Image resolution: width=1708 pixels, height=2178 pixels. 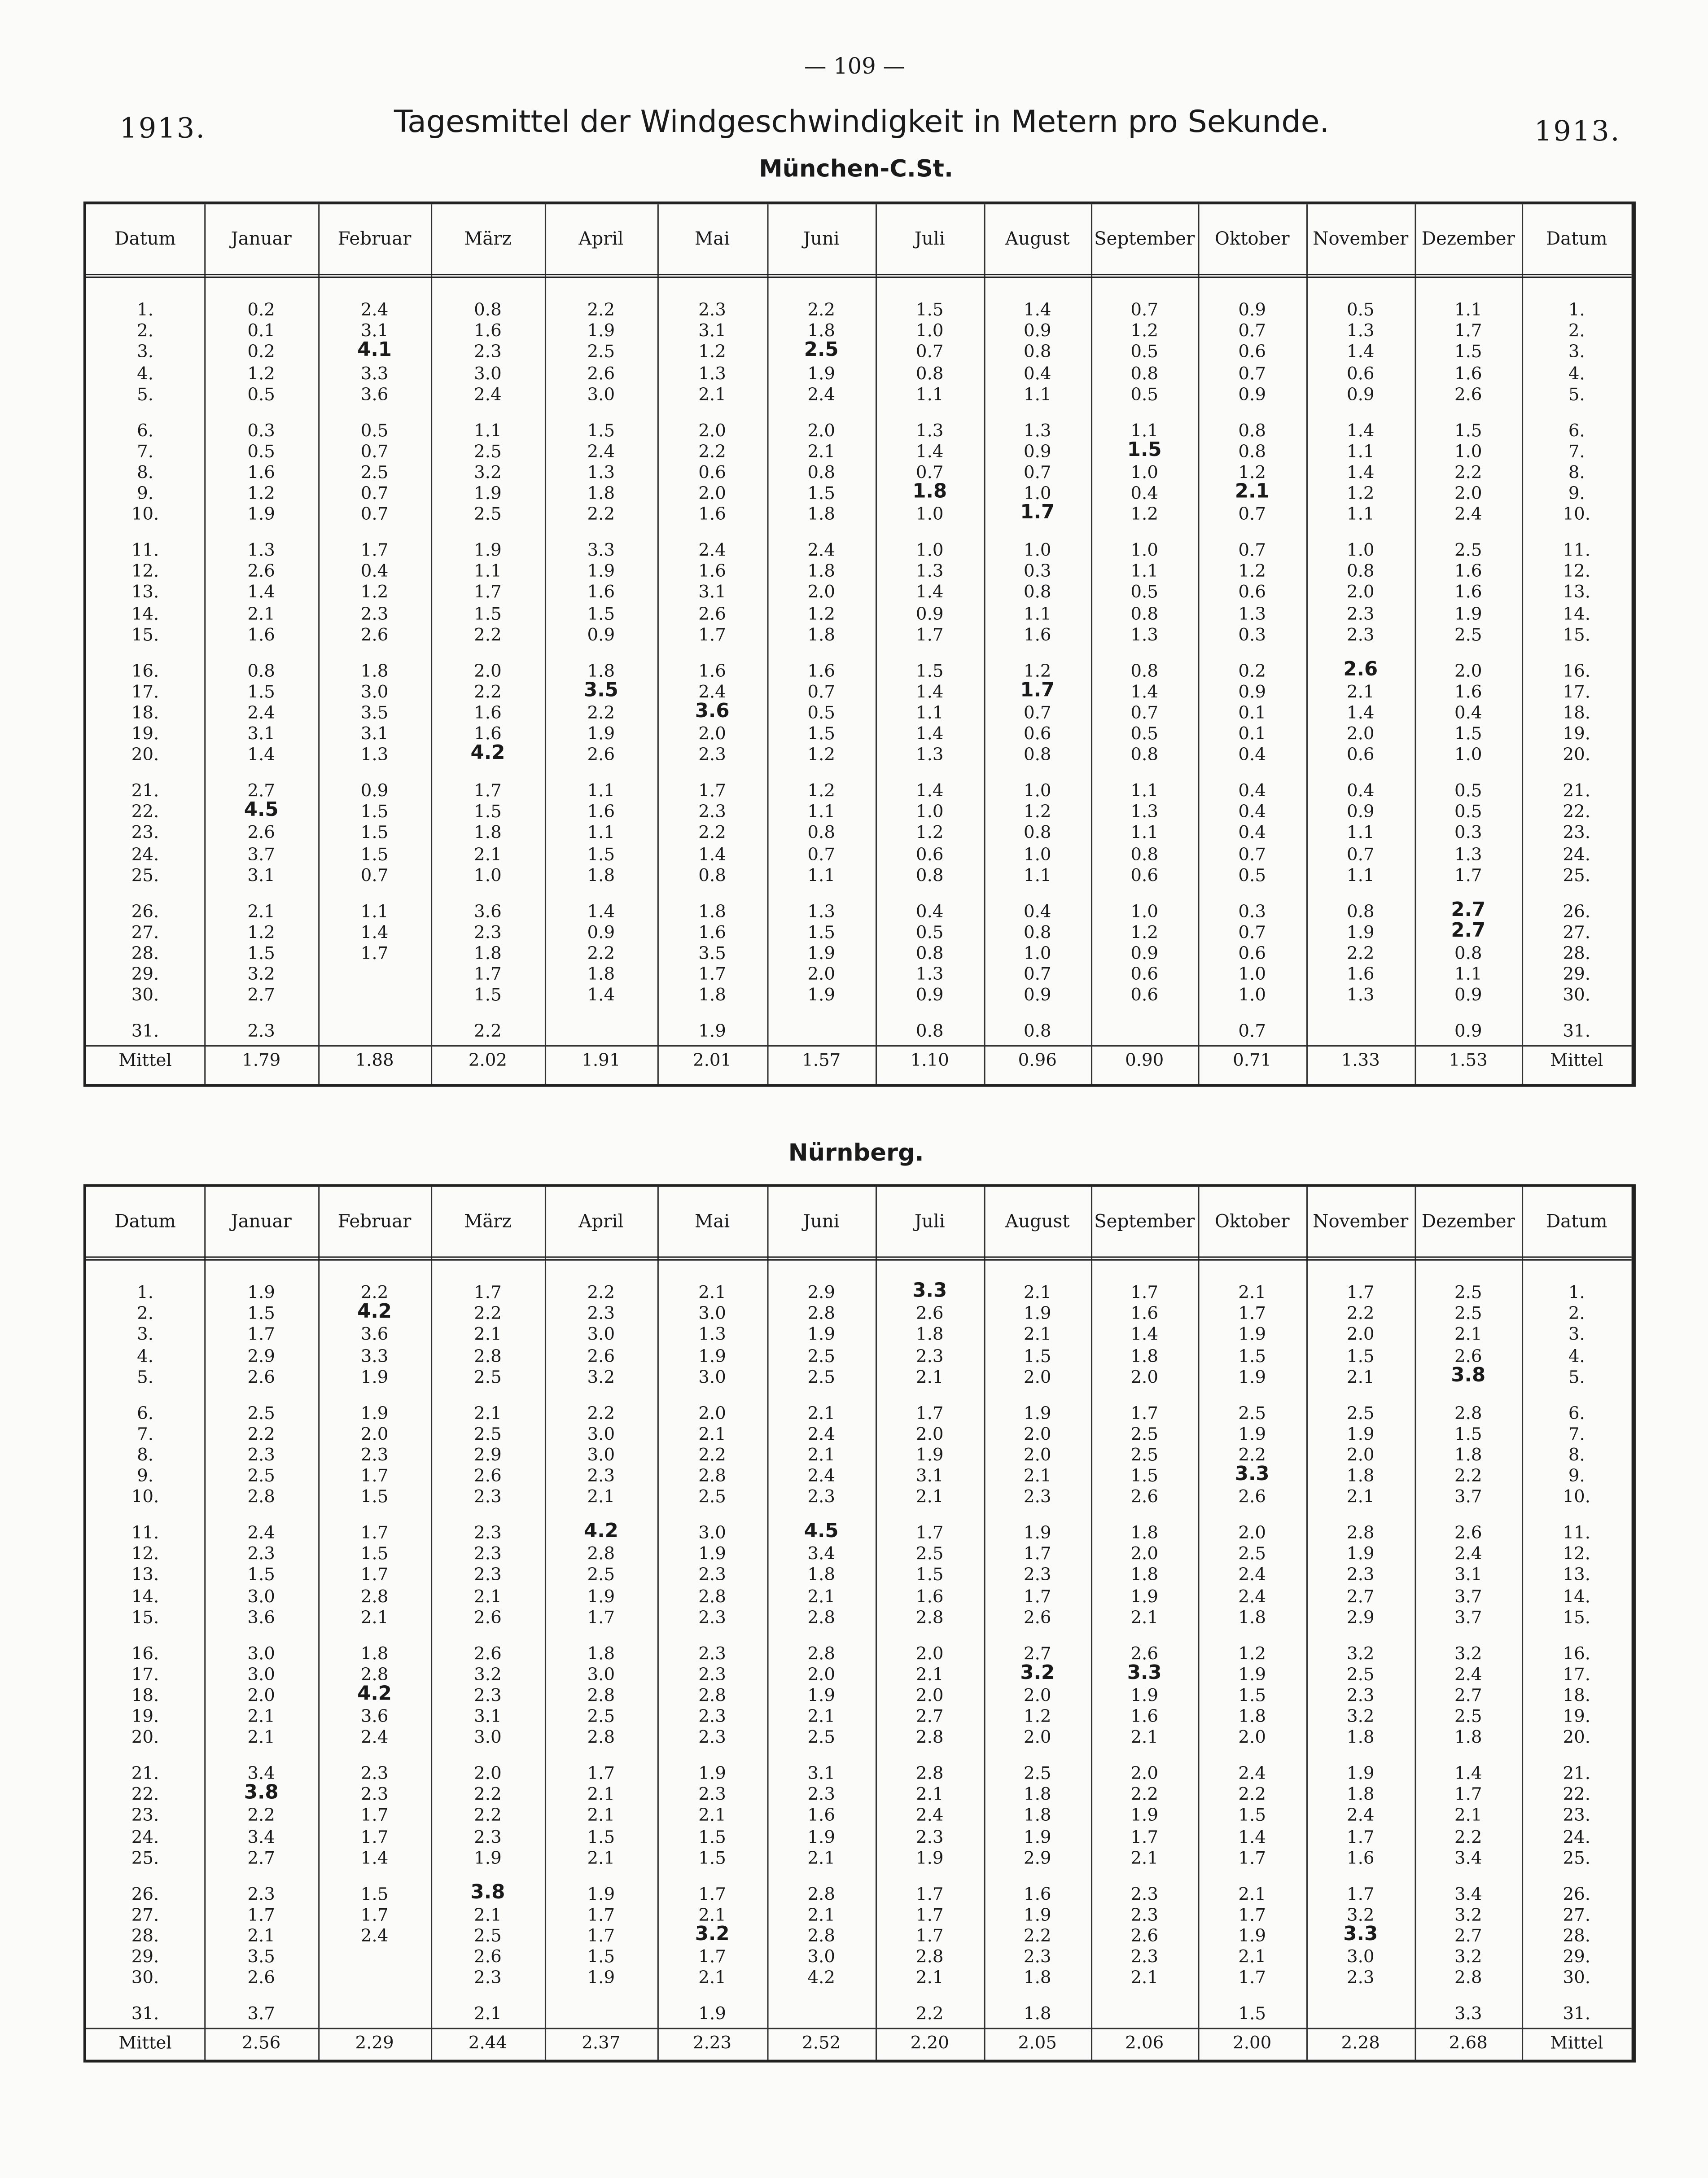 What do you see at coordinates (145, 1334) in the screenshot?
I see `day-label: 3.` at bounding box center [145, 1334].